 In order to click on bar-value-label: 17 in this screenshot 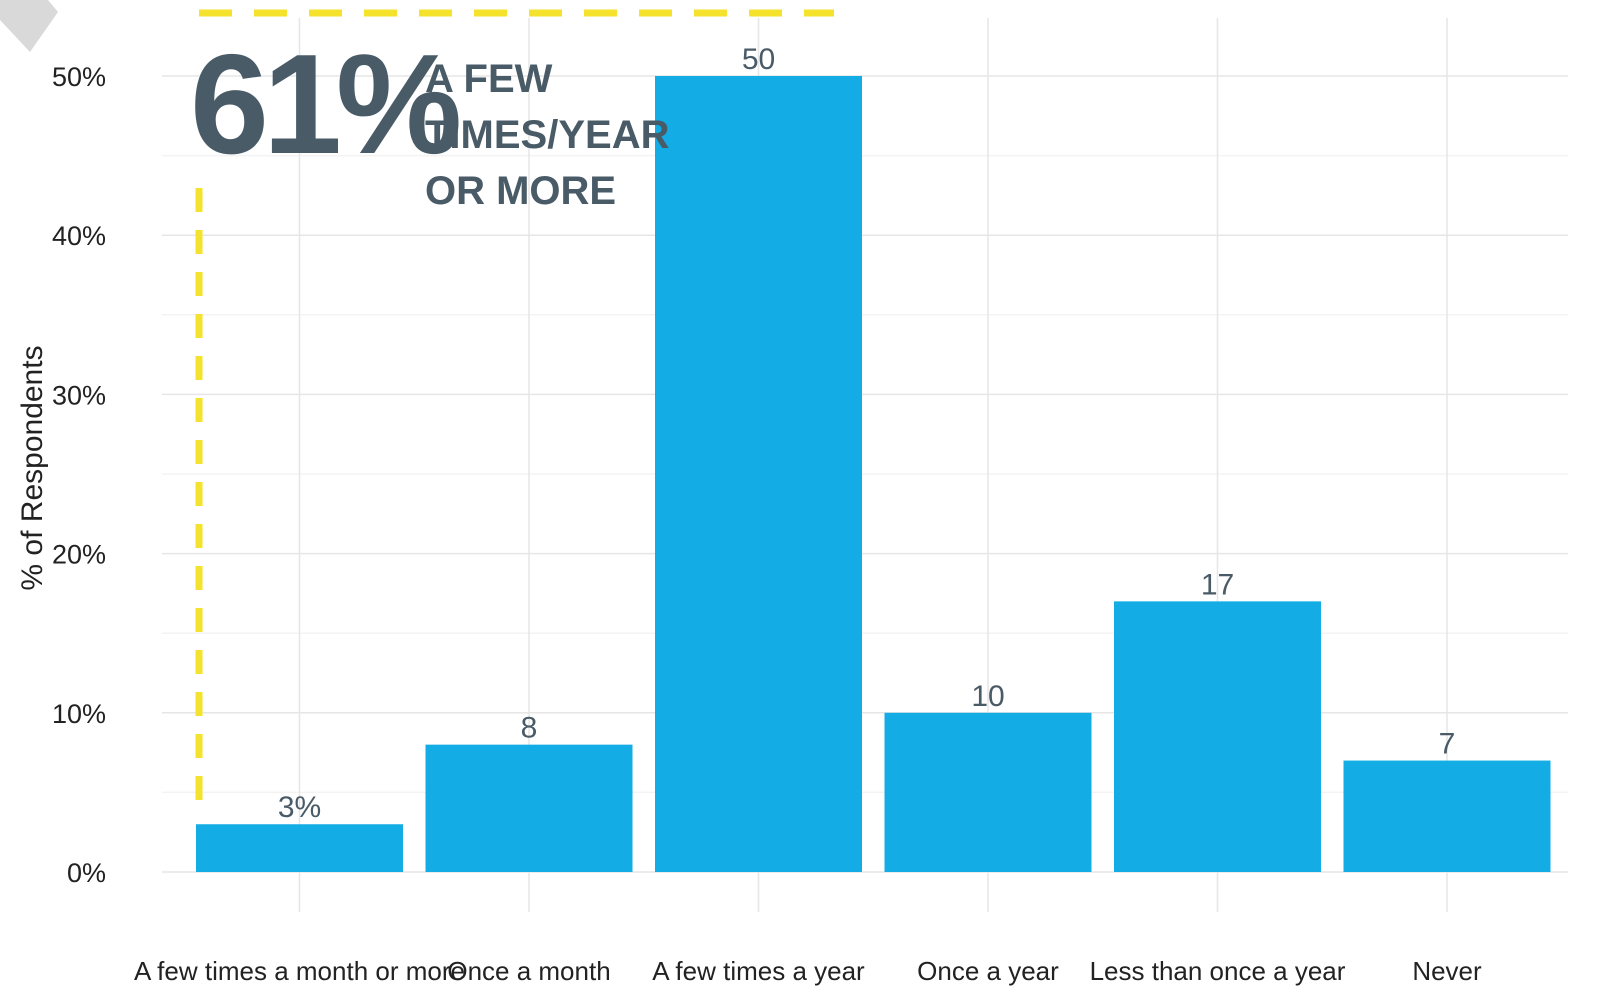, I will do `click(1217, 584)`.